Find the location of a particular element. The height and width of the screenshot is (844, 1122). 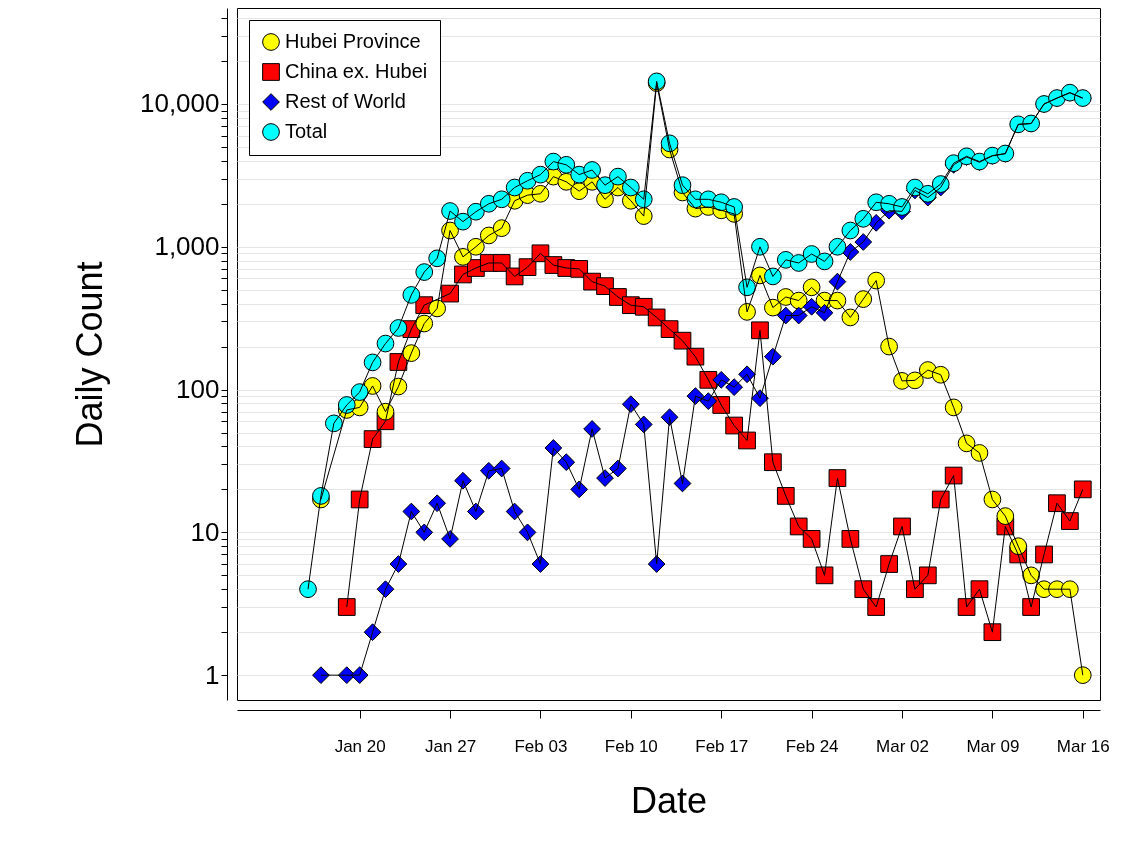

x-tick-label: Feb 24 is located at coordinates (812, 746).